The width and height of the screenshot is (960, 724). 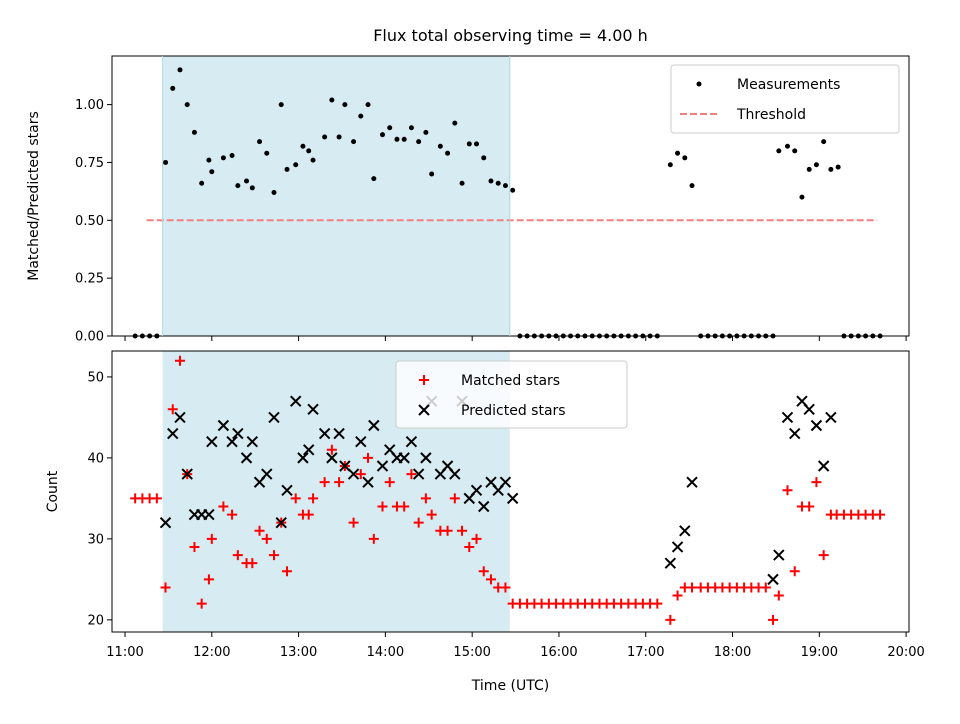 I want to click on x-tick-label: 18:00, so click(x=732, y=652).